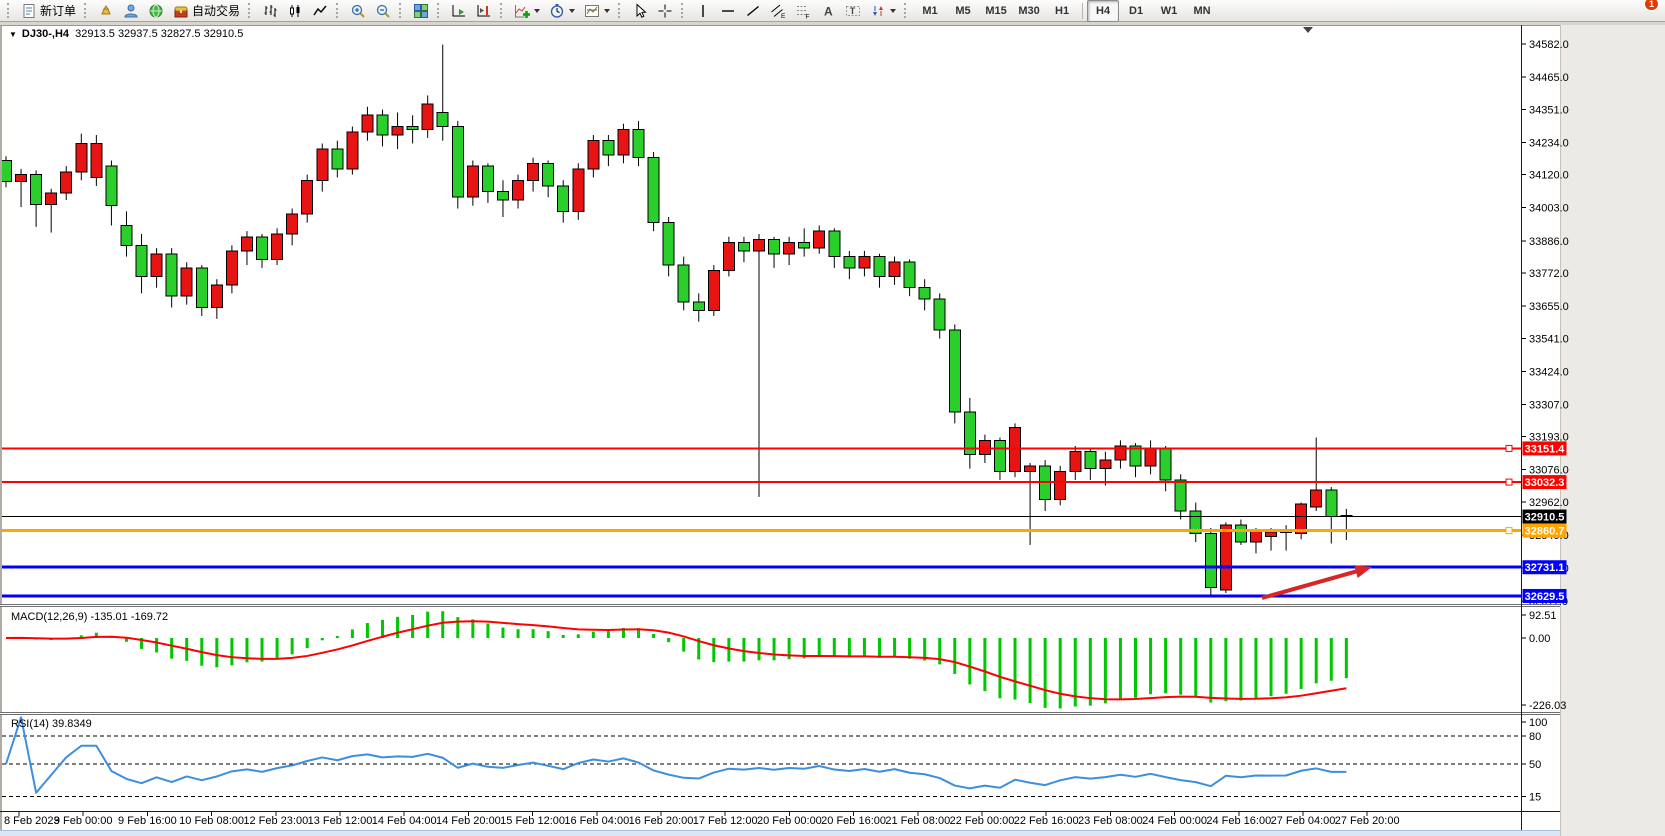  I want to click on timeframe-W1: W1, so click(1169, 10).